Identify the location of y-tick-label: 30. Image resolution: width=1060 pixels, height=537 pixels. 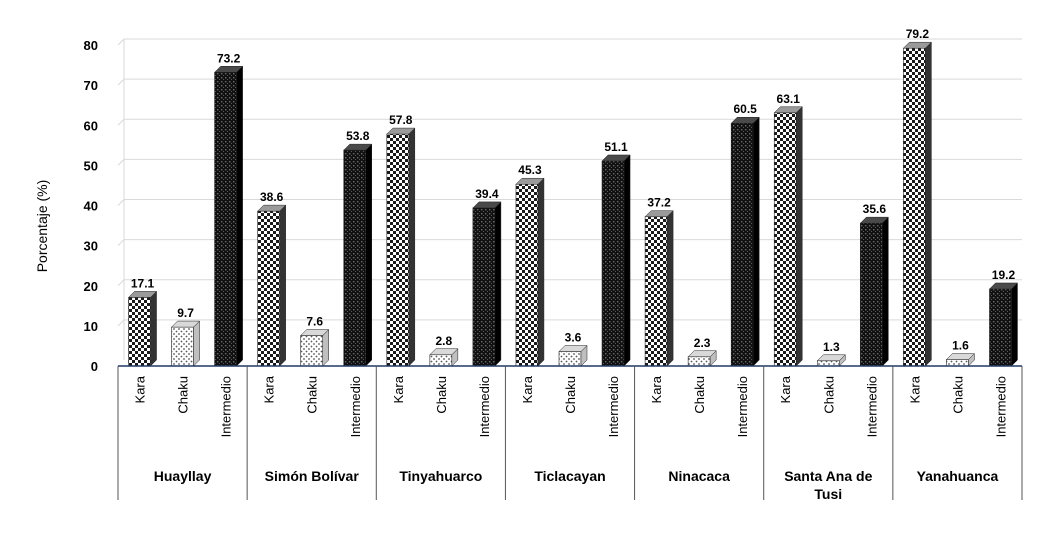
(91, 246).